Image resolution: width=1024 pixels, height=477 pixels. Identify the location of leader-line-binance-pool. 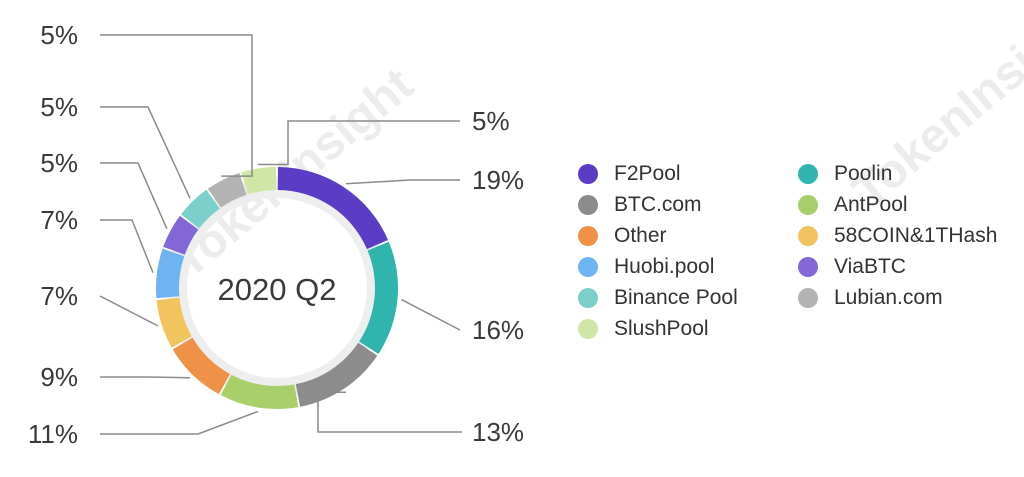
(145, 152).